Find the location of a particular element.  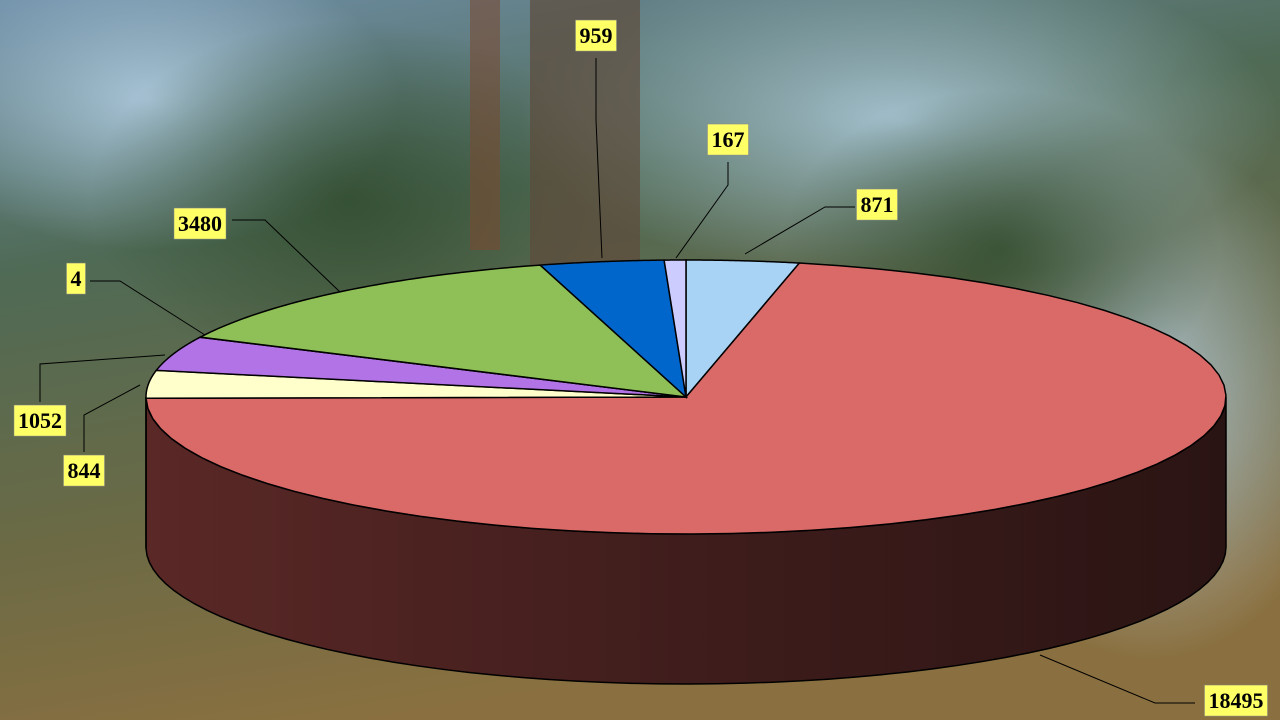

data-label: 844 is located at coordinates (84, 470).